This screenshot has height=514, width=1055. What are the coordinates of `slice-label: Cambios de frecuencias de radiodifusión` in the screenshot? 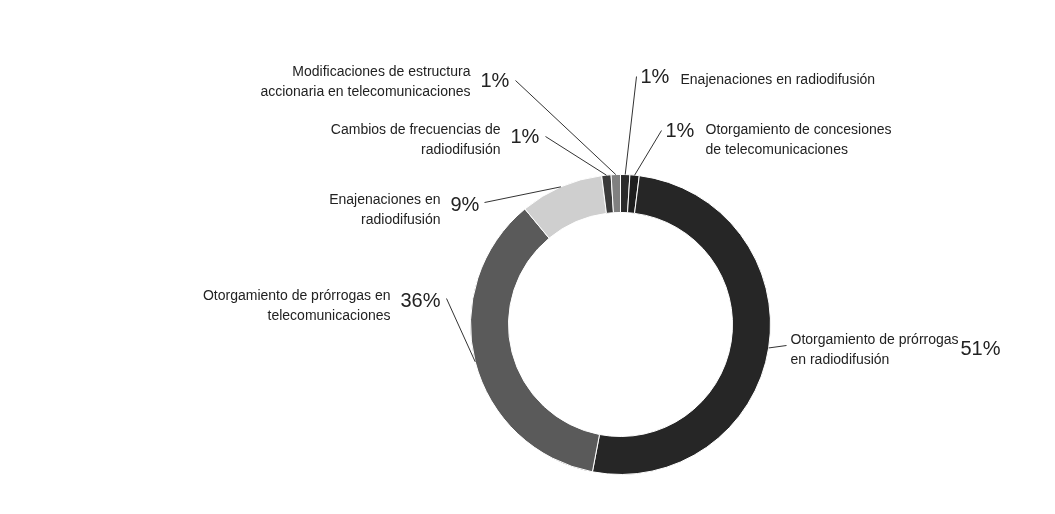 It's located at (415, 138).